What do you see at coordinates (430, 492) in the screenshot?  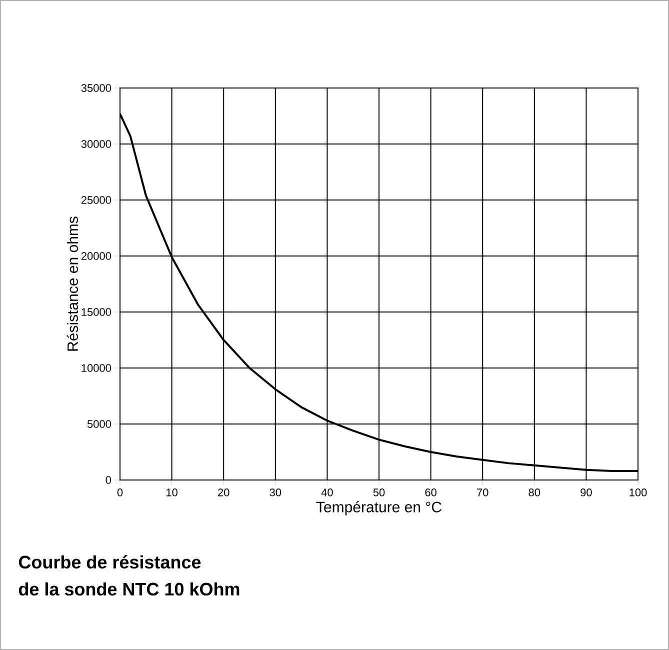 I see `x-tick-label: 60` at bounding box center [430, 492].